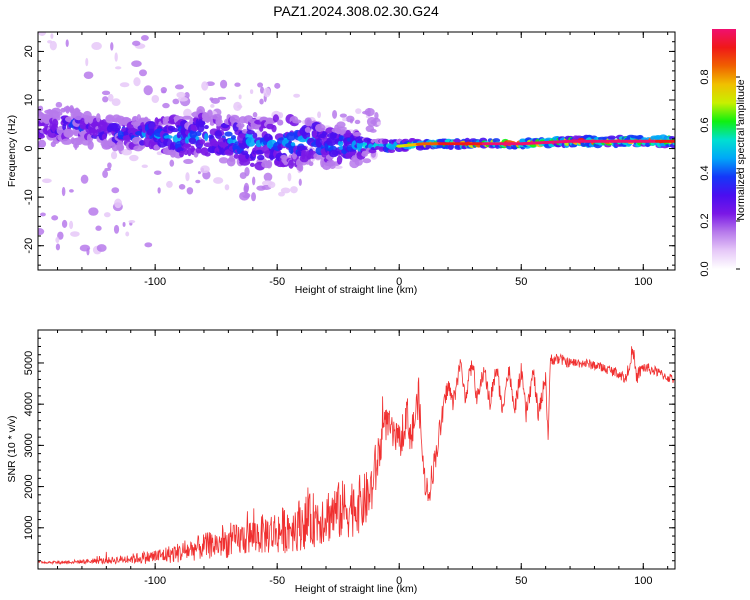 The width and height of the screenshot is (750, 600). Describe the element at coordinates (29, 149) in the screenshot. I see `y-tick-label: 0` at that location.